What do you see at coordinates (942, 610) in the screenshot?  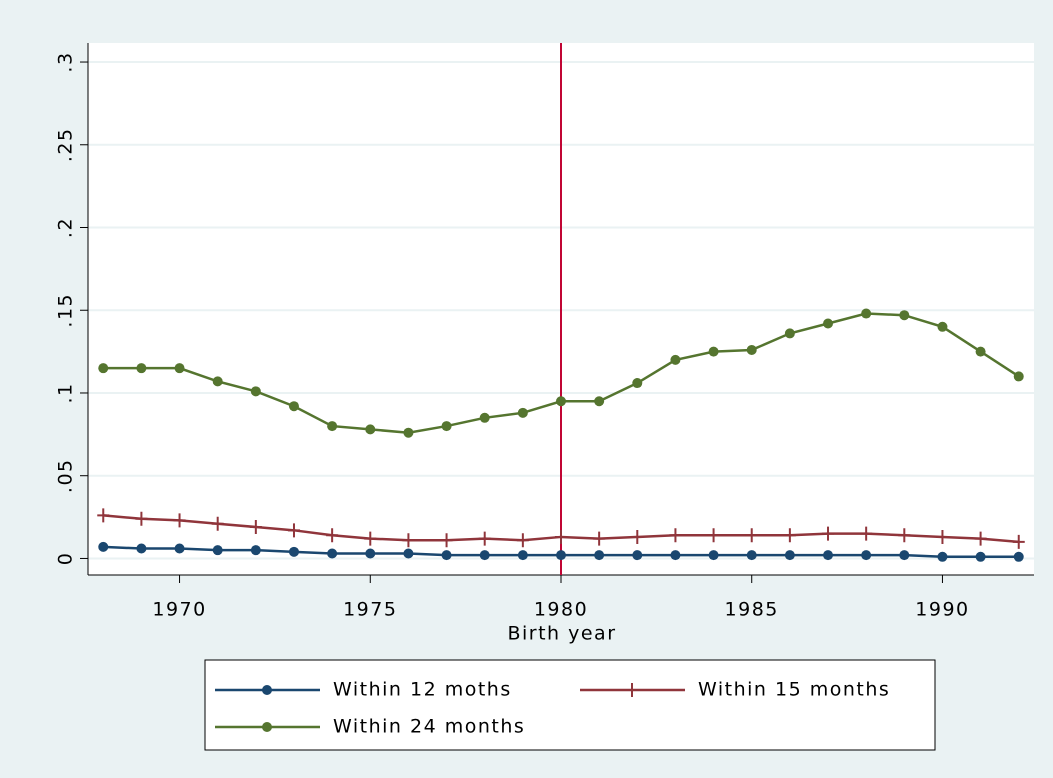 I see `x-tick-label: 1990` at bounding box center [942, 610].